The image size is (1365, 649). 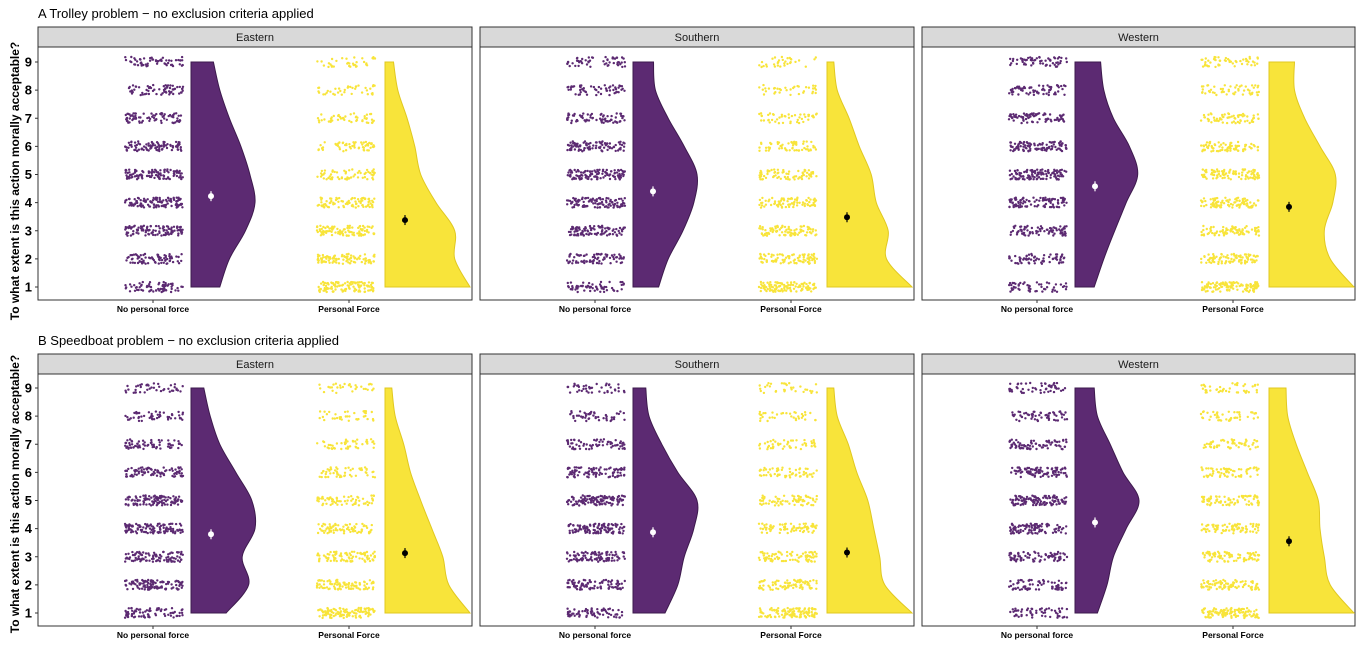 I want to click on y-tick-label: 1, so click(x=28, y=287).